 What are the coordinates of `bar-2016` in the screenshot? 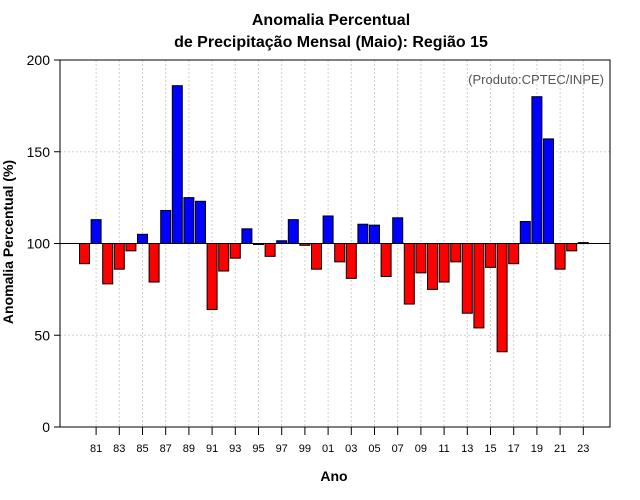 It's located at (502, 298).